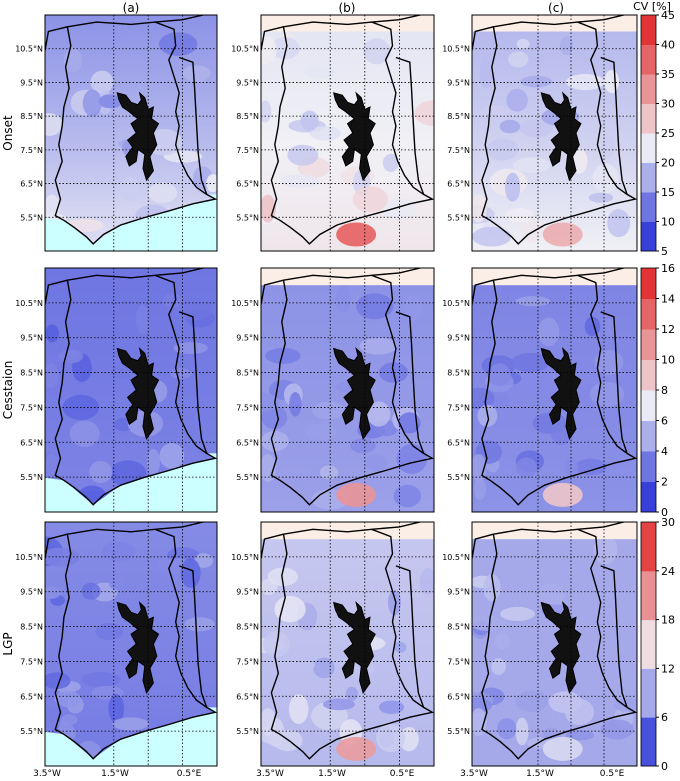 Image resolution: width=680 pixels, height=781 pixels. I want to click on colorbar-frame, so click(648, 644).